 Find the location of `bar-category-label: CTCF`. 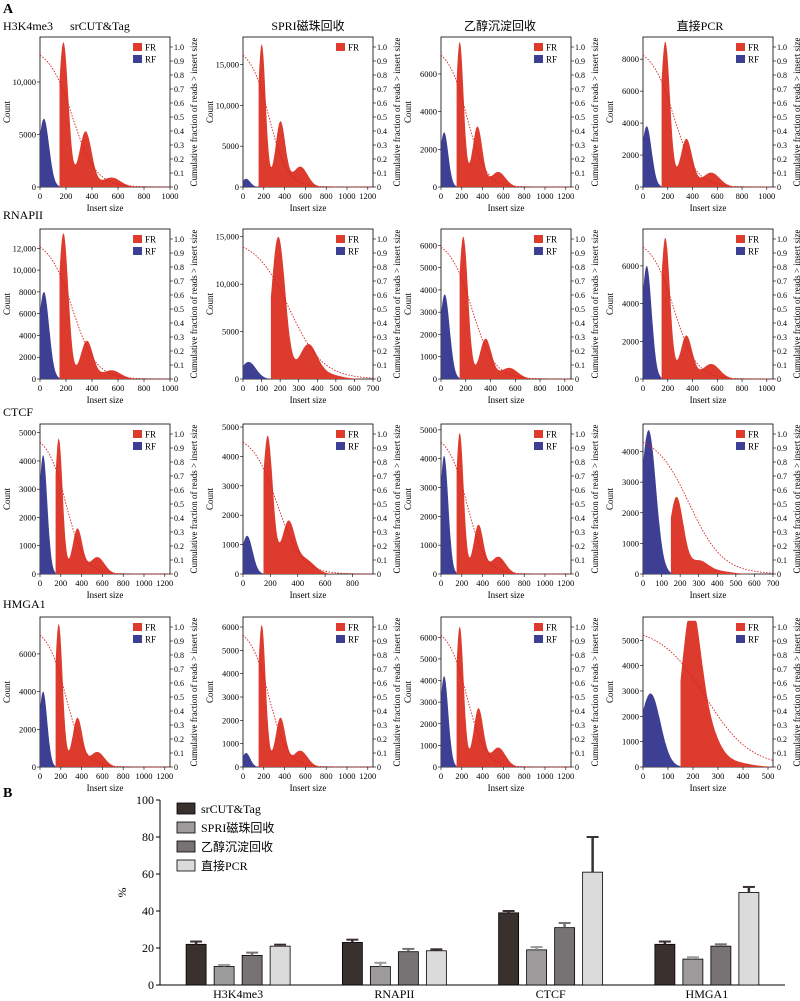

bar-category-label: CTCF is located at coordinates (551, 994).